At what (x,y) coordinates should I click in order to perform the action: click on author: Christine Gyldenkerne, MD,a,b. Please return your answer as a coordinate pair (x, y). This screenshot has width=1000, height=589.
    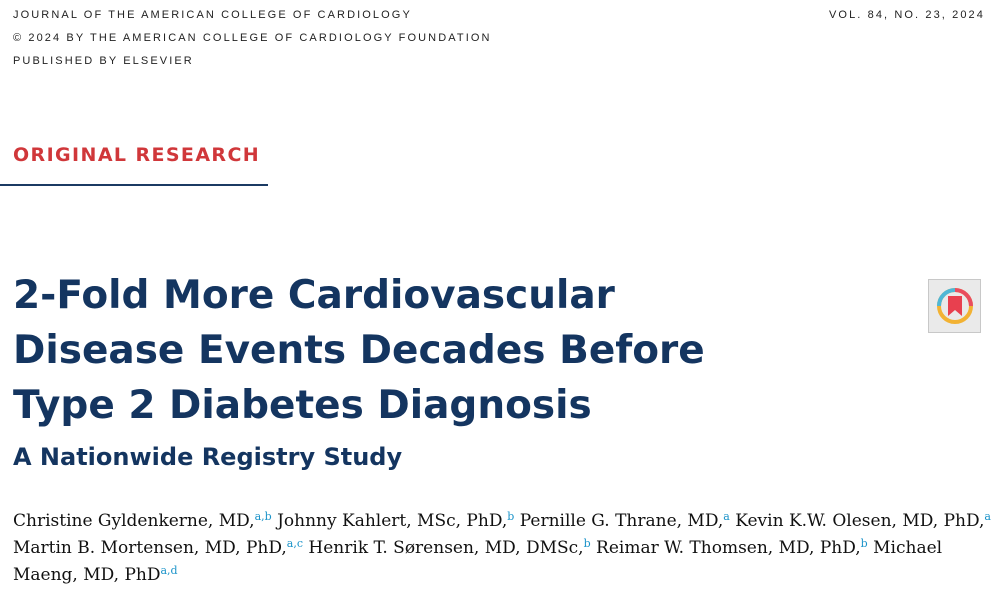
    Looking at the image, I should click on (142, 521).